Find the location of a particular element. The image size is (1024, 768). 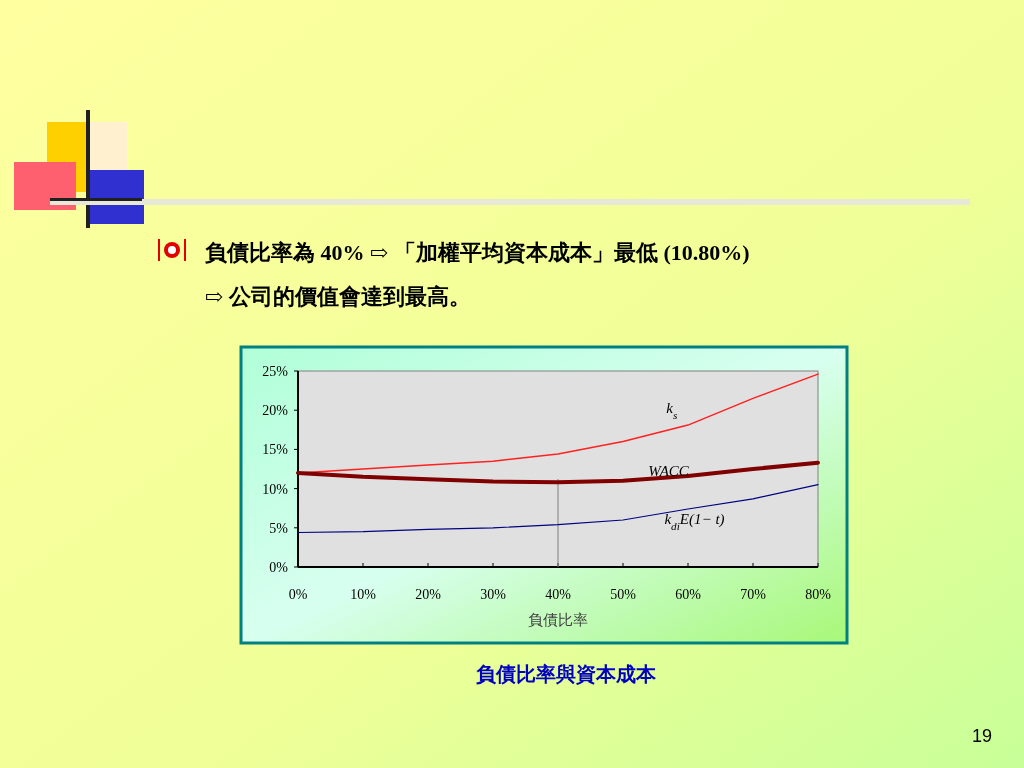

x-tick-label: 80% is located at coordinates (818, 594).